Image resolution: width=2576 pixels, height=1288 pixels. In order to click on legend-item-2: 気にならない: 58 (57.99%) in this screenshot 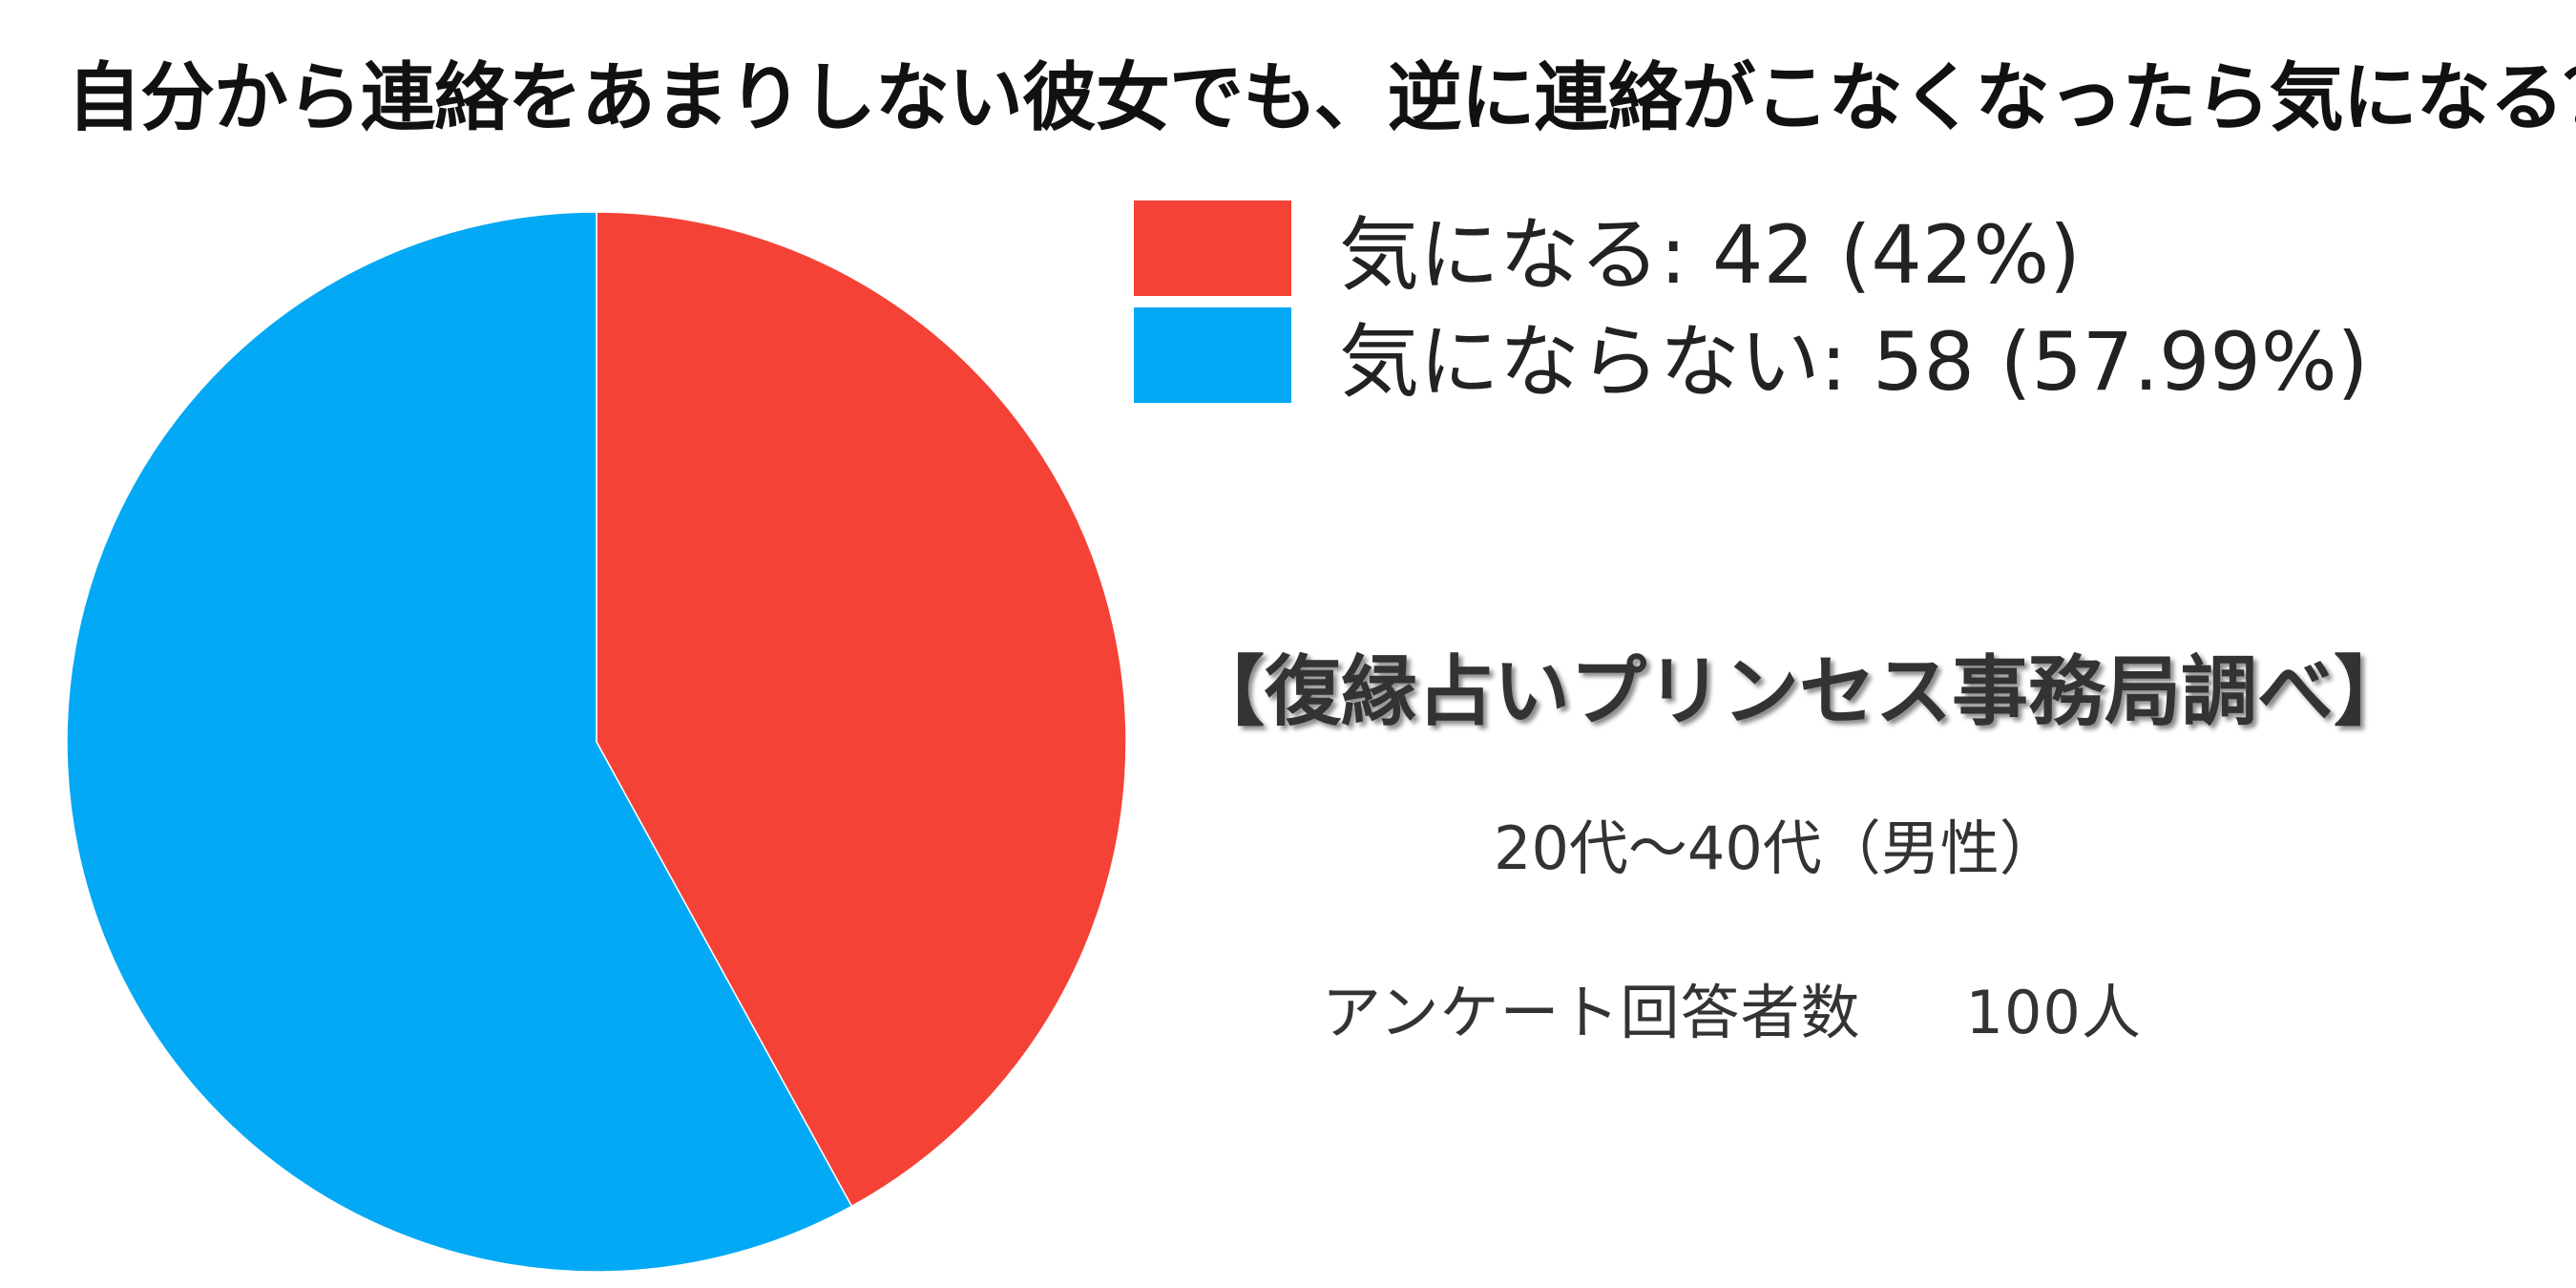, I will do `click(1751, 358)`.